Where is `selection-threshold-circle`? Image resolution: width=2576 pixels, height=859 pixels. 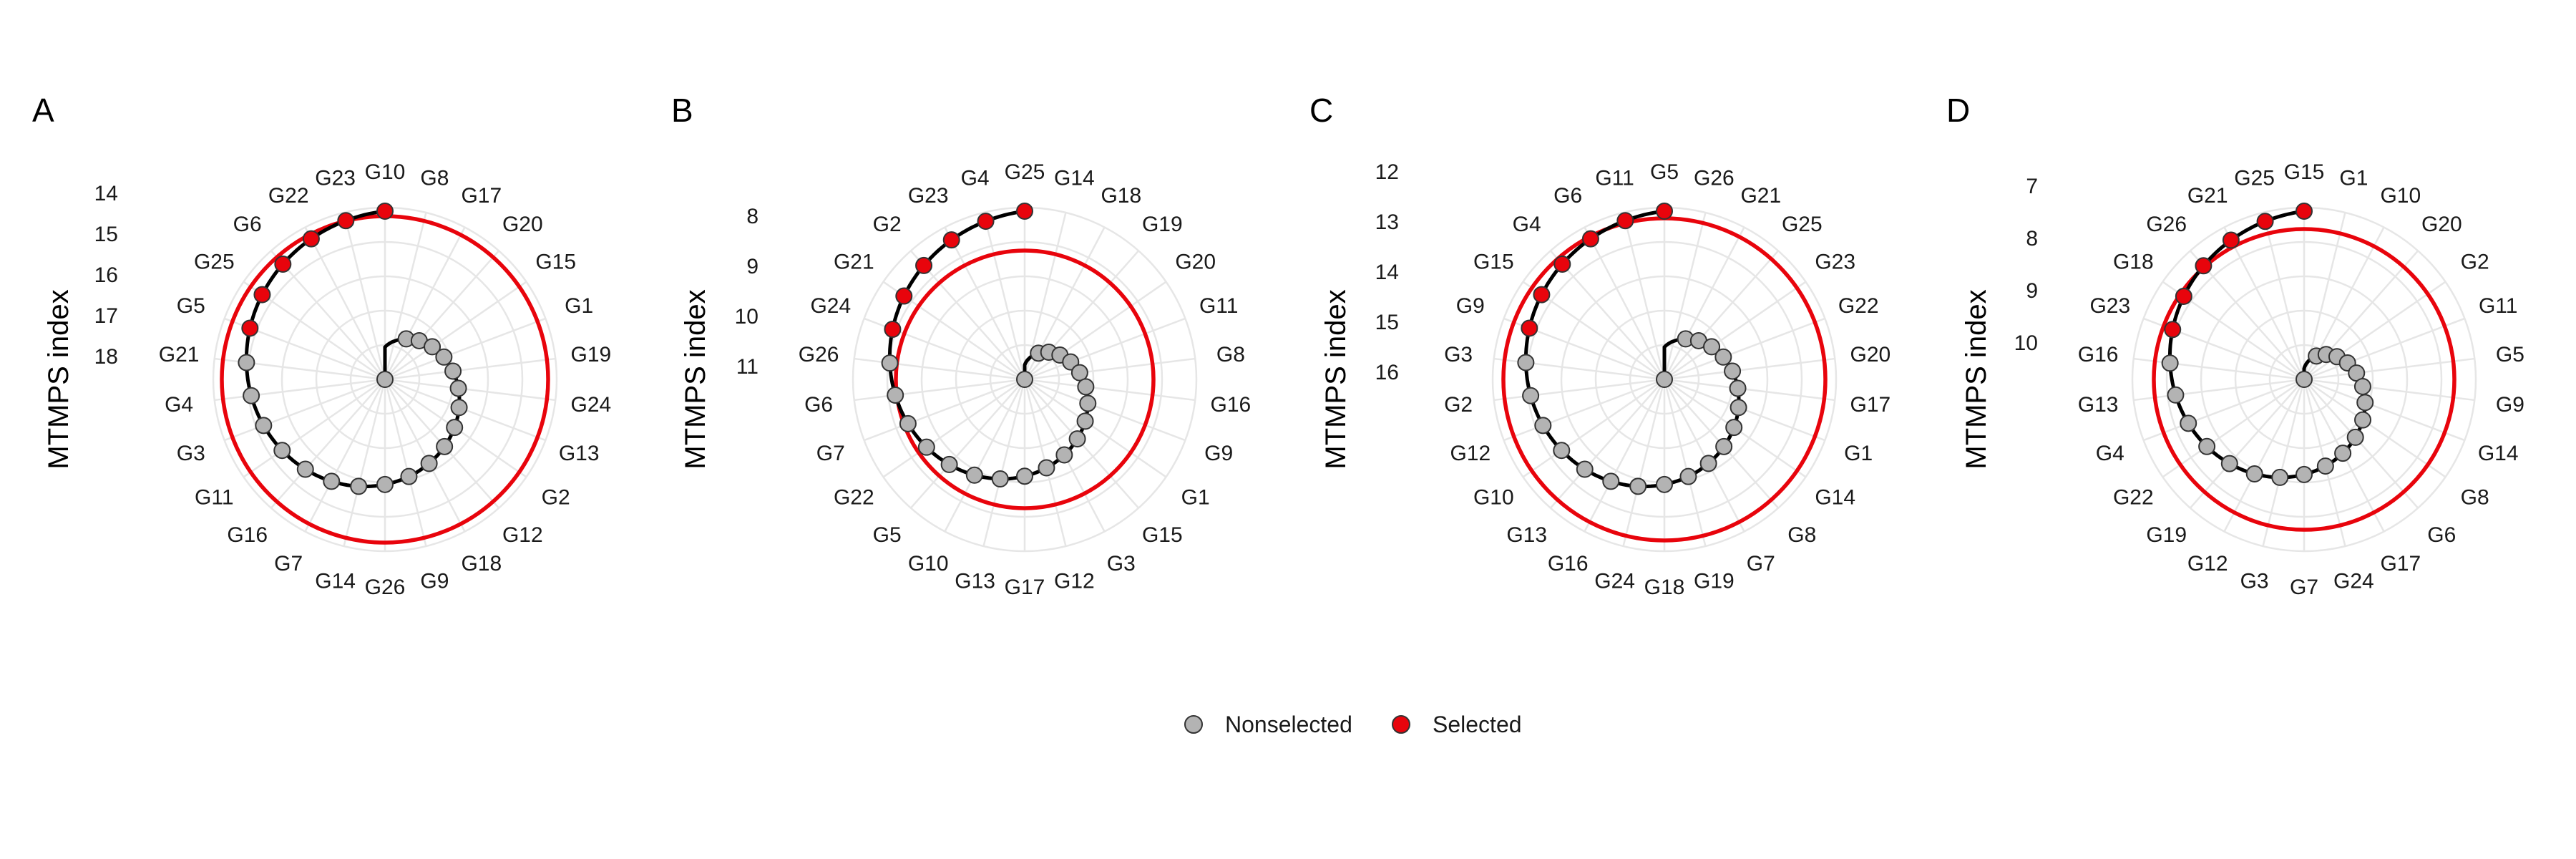
selection-threshold-circle is located at coordinates (2304, 379).